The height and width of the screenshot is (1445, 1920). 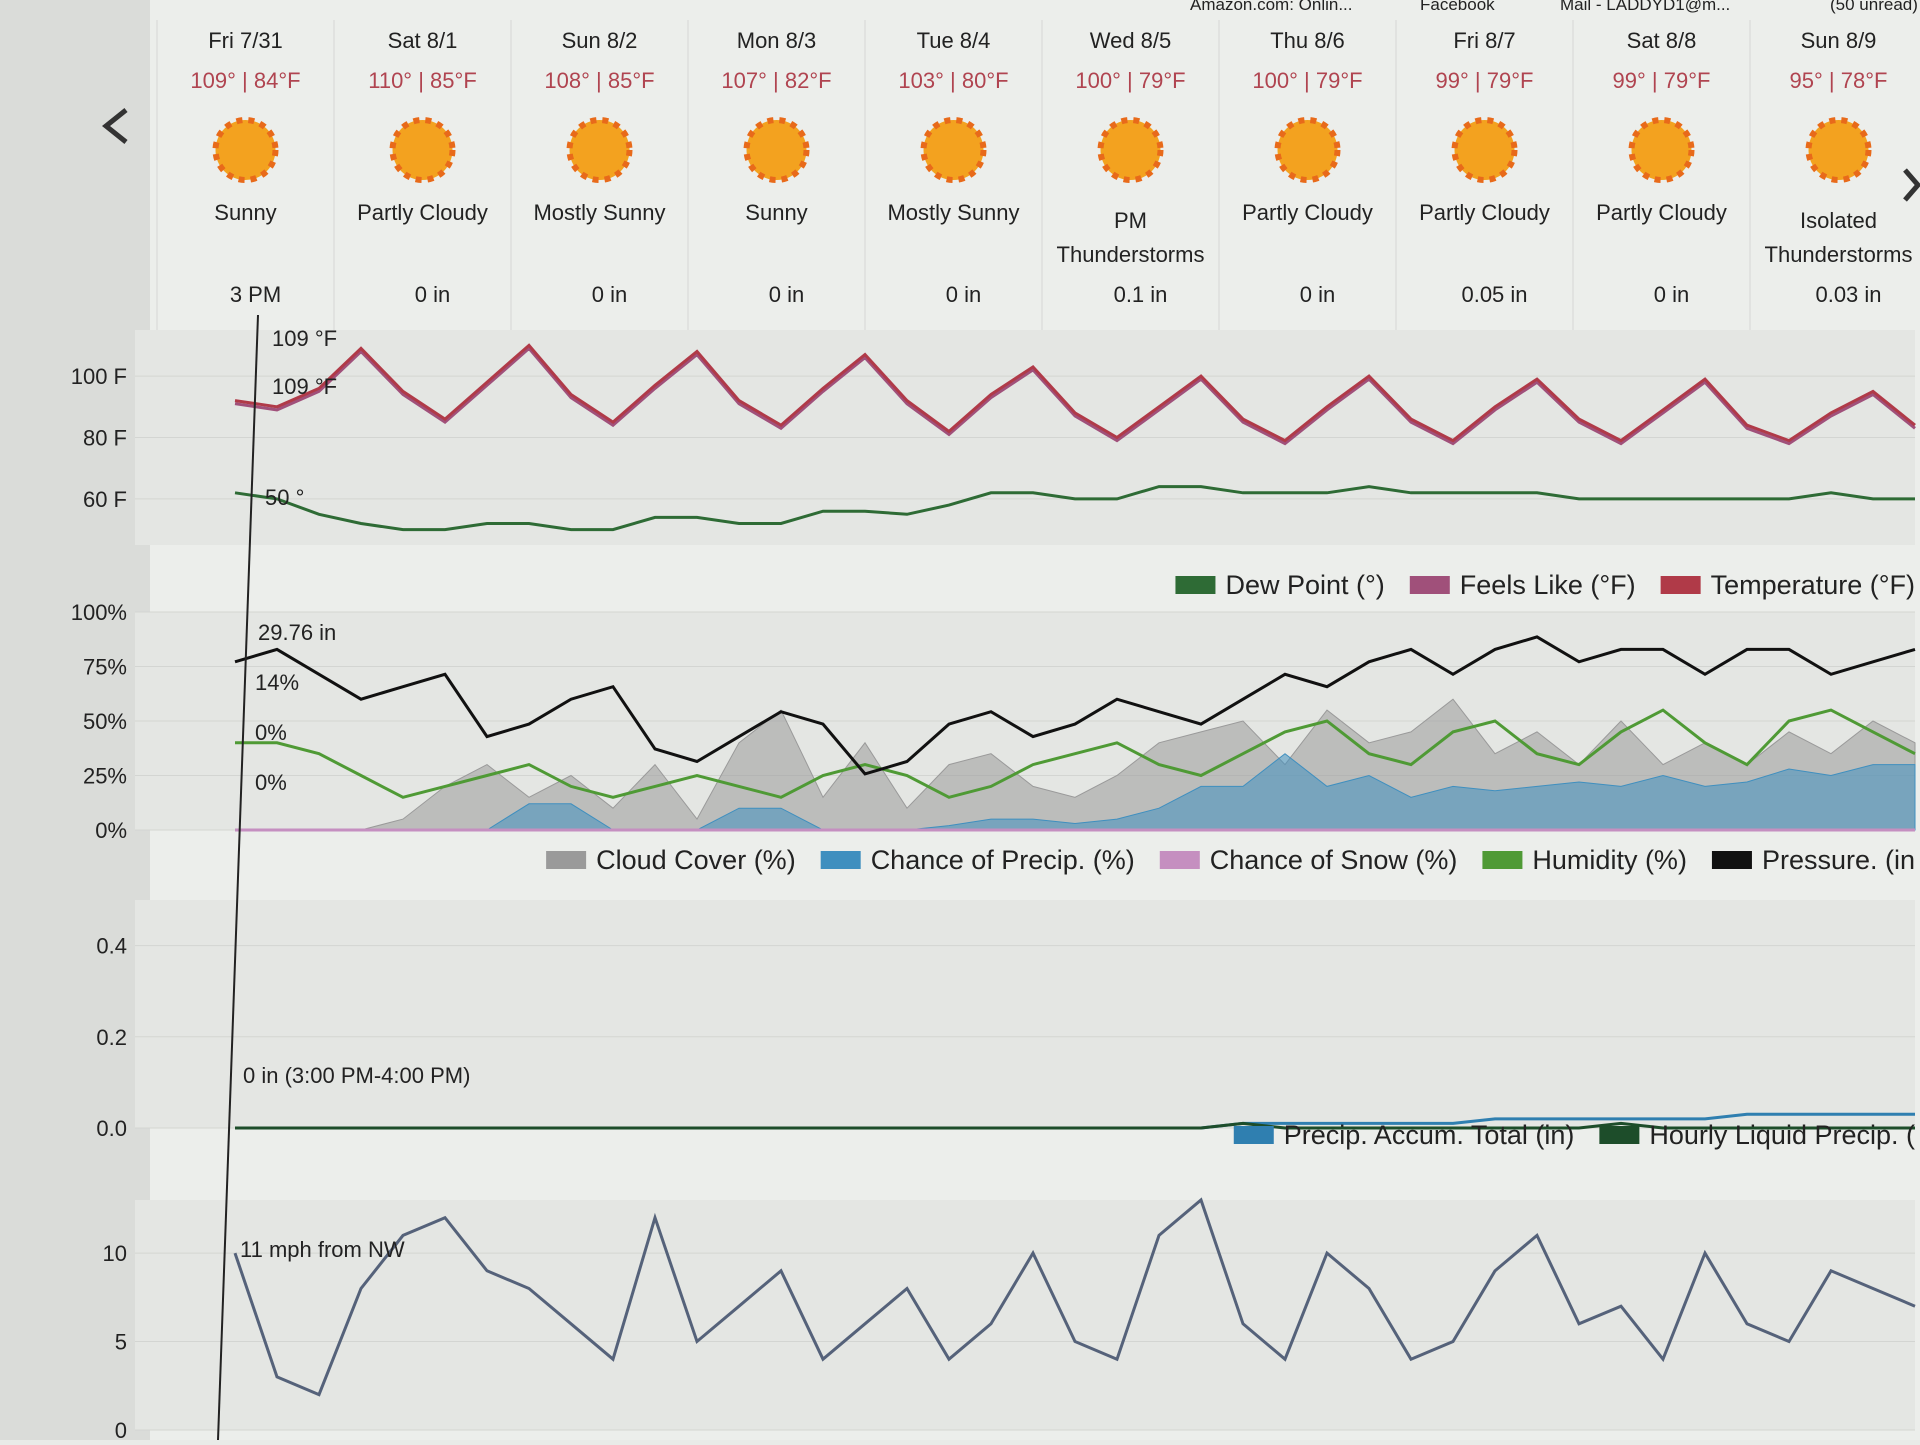 I want to click on y-tick-label: 0%, so click(x=111, y=830).